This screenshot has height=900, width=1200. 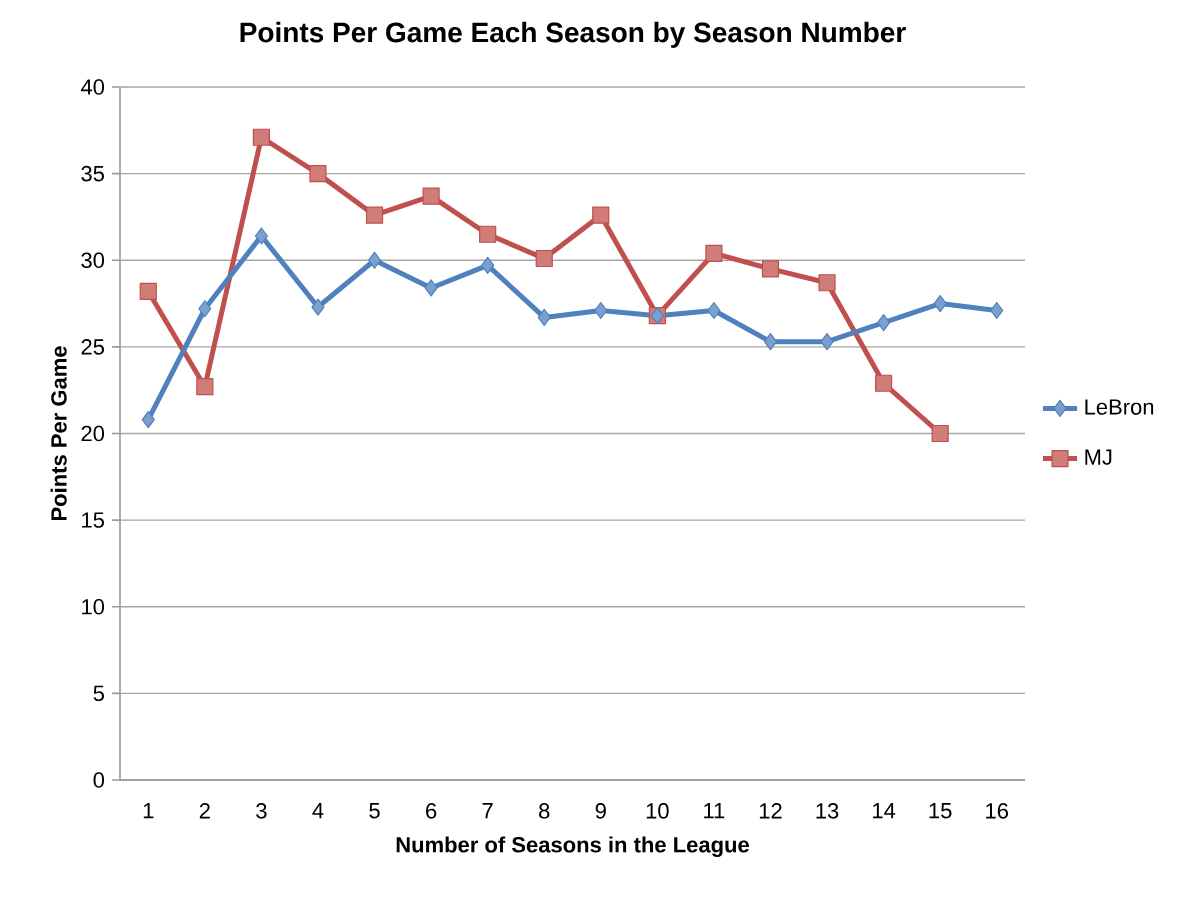 I want to click on x-tick-label: 7, so click(x=487, y=811).